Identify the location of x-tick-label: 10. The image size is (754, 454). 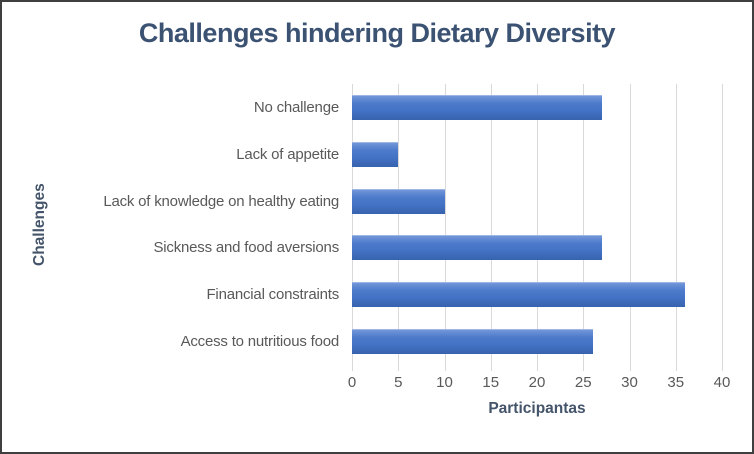
(444, 382).